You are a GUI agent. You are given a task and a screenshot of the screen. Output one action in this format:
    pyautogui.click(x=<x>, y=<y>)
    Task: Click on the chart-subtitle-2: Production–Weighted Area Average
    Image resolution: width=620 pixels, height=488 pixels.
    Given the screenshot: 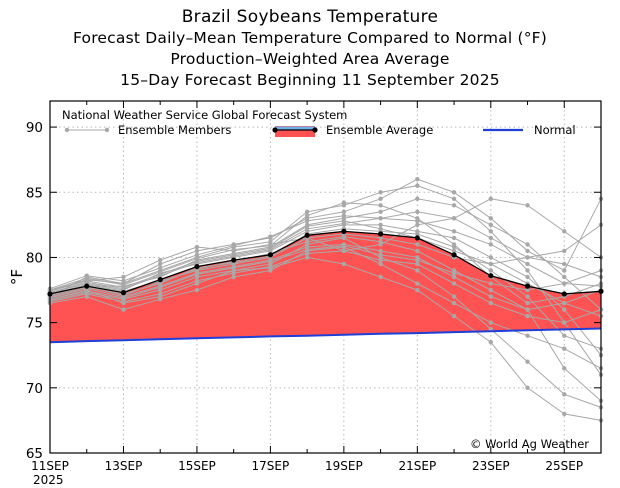 What is the action you would take?
    pyautogui.click(x=310, y=59)
    